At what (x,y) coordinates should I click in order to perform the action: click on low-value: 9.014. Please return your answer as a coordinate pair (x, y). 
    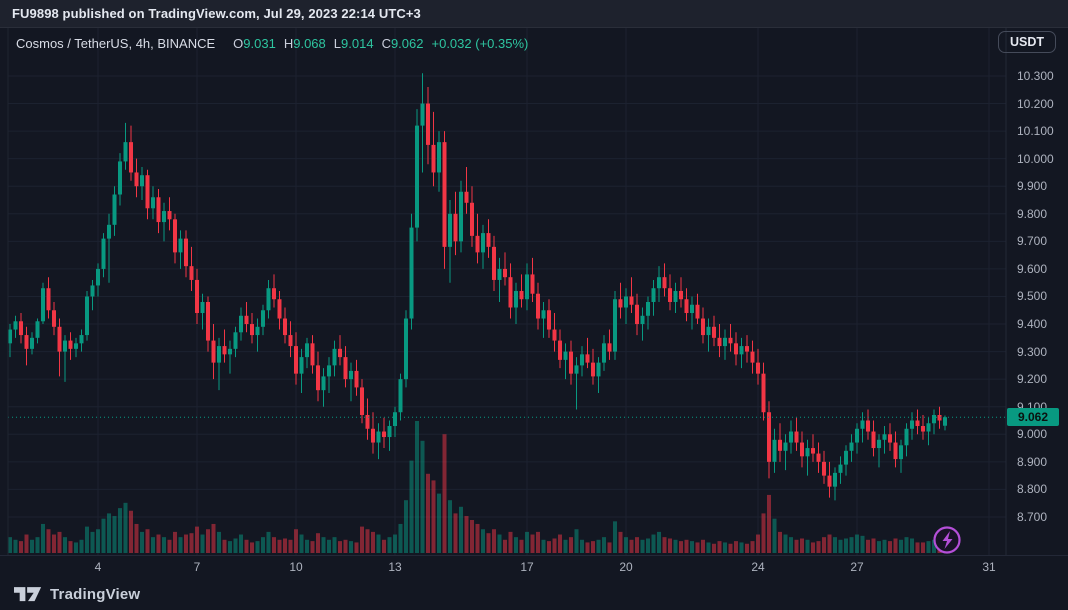
    Looking at the image, I should click on (357, 43).